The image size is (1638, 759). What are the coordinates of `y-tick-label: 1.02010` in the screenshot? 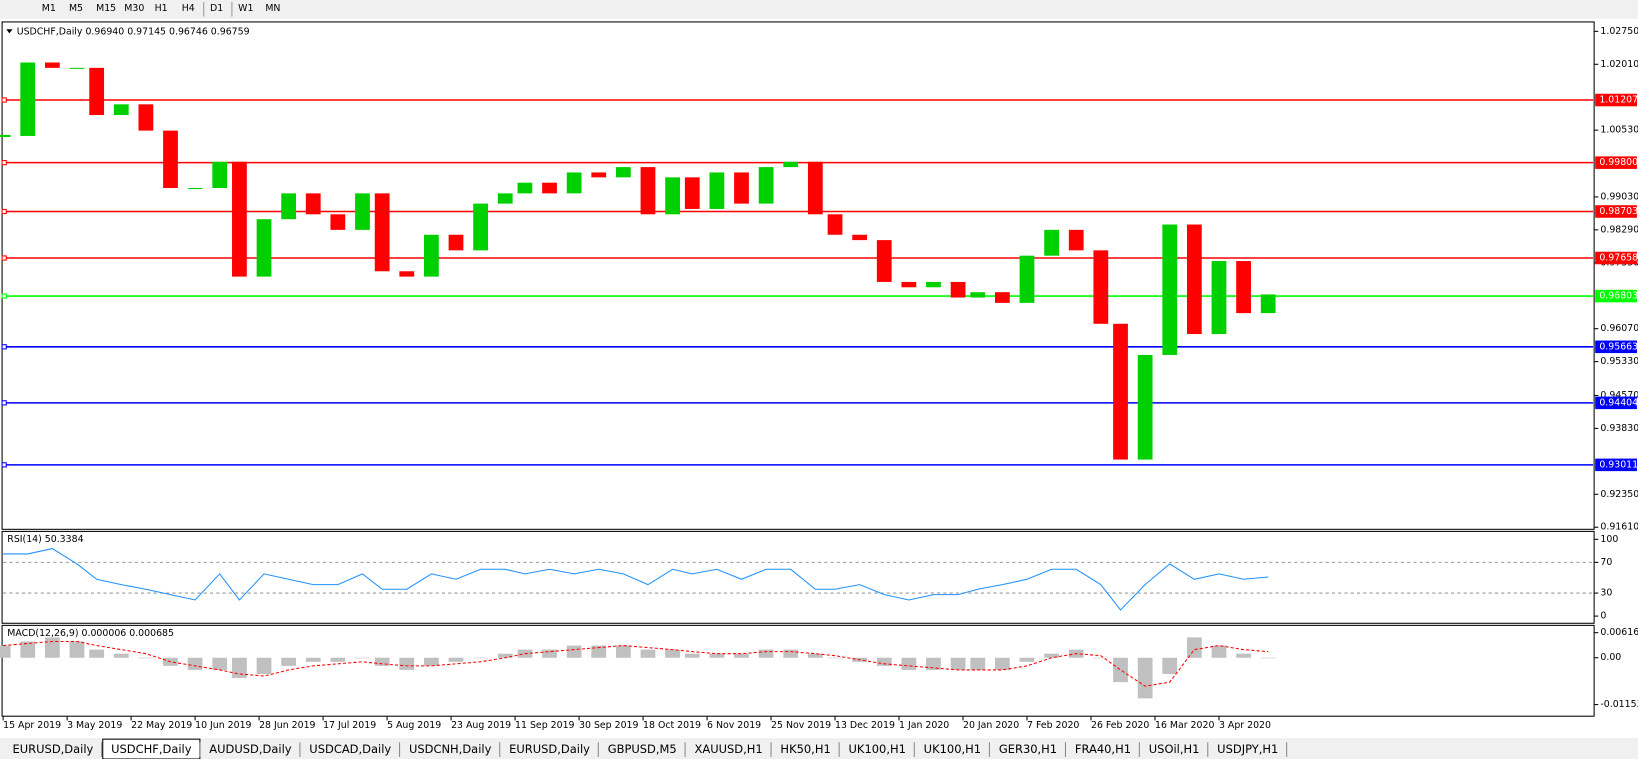 It's located at (1619, 64).